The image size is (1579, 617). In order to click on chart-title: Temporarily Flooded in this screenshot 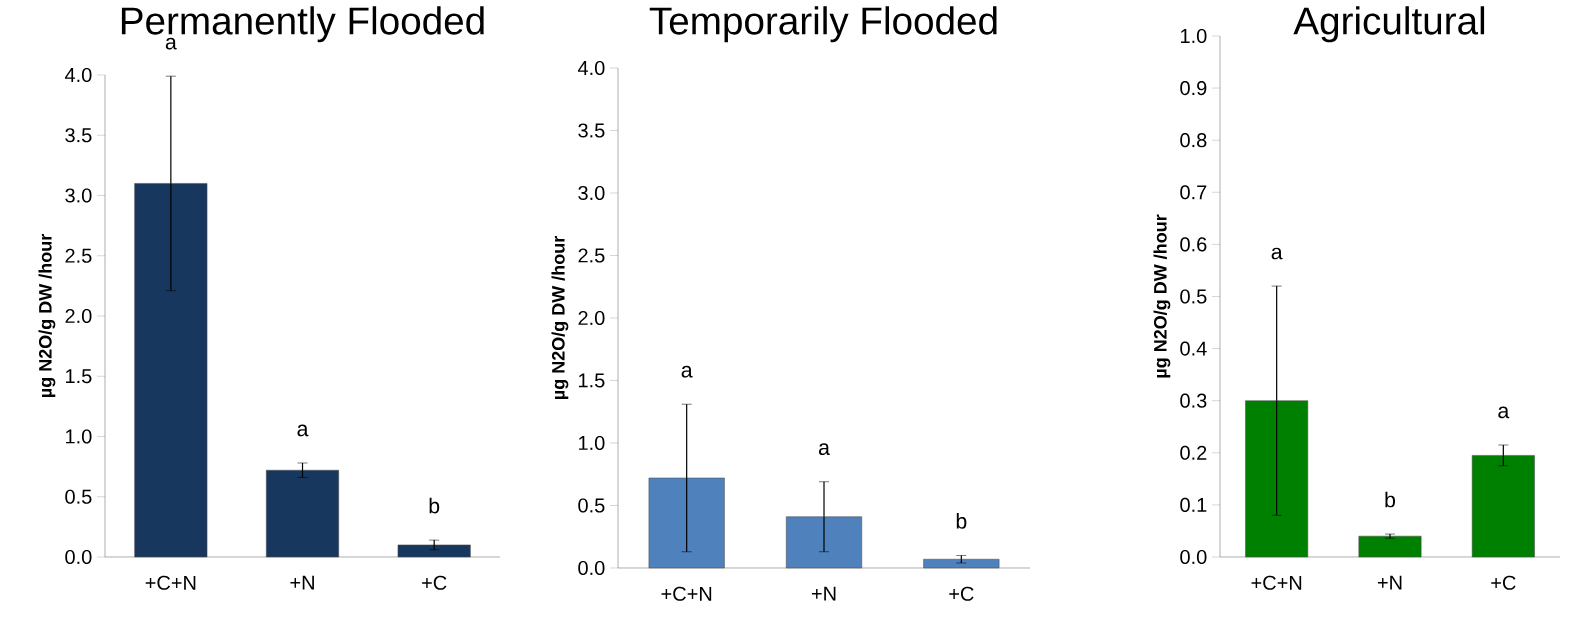, I will do `click(823, 24)`.